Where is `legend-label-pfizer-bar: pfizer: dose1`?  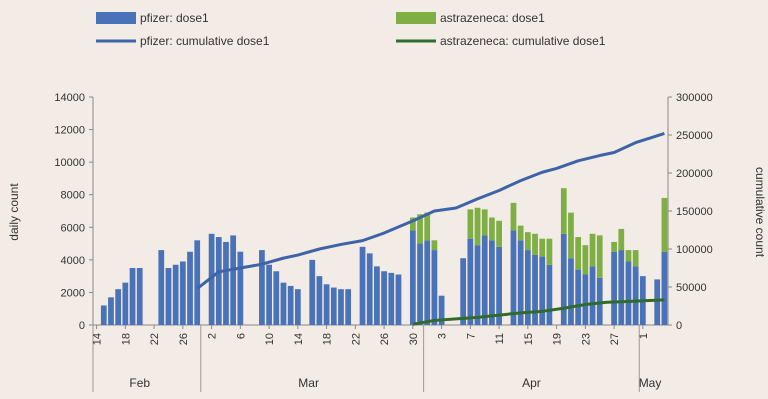
legend-label-pfizer-bar: pfizer: dose1 is located at coordinates (174, 18).